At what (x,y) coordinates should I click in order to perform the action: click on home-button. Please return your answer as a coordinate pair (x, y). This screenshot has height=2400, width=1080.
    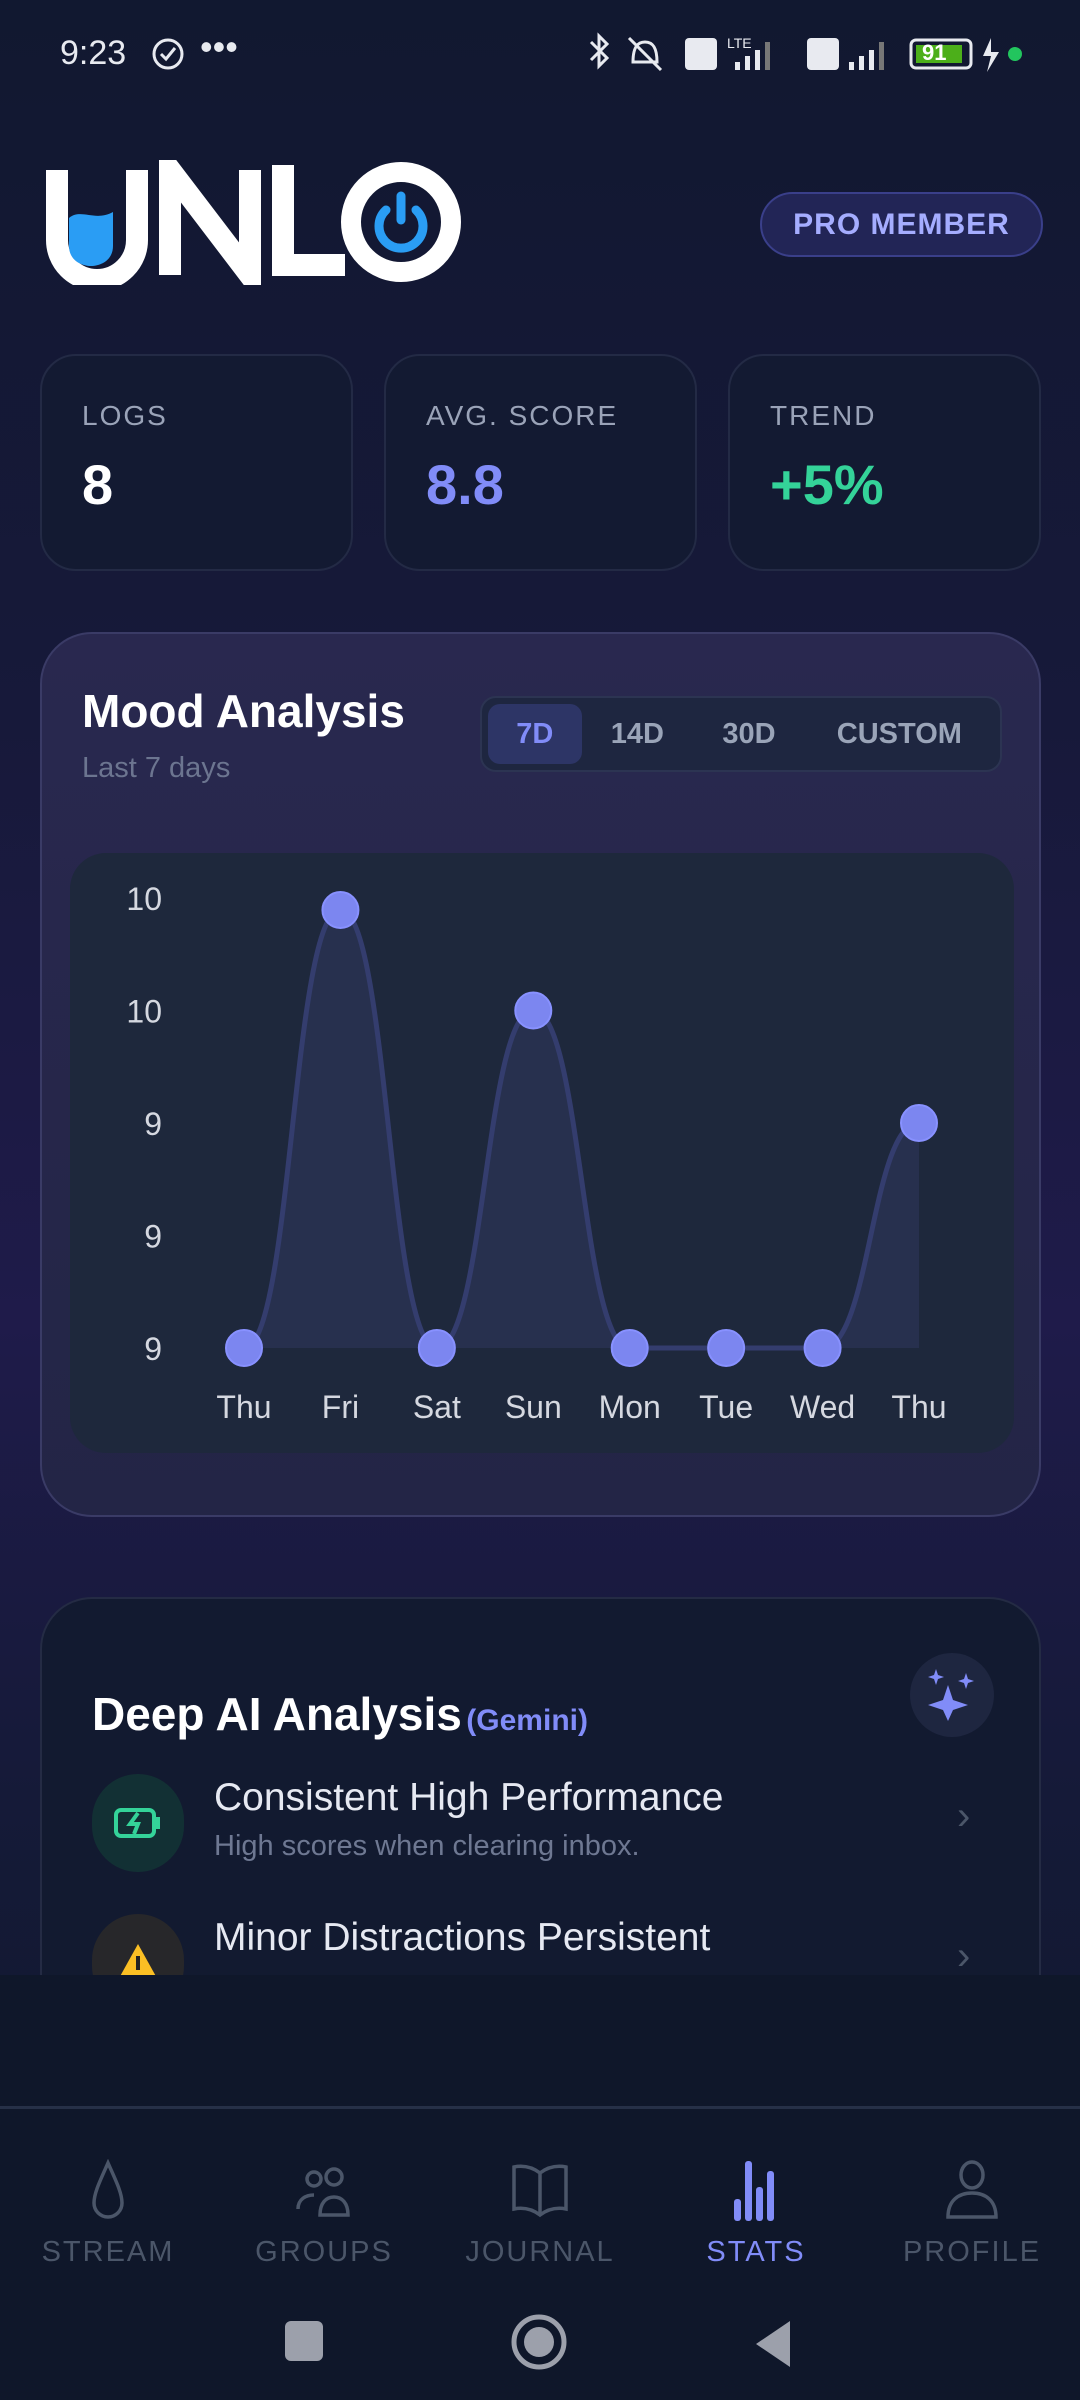
    Looking at the image, I should click on (539, 2342).